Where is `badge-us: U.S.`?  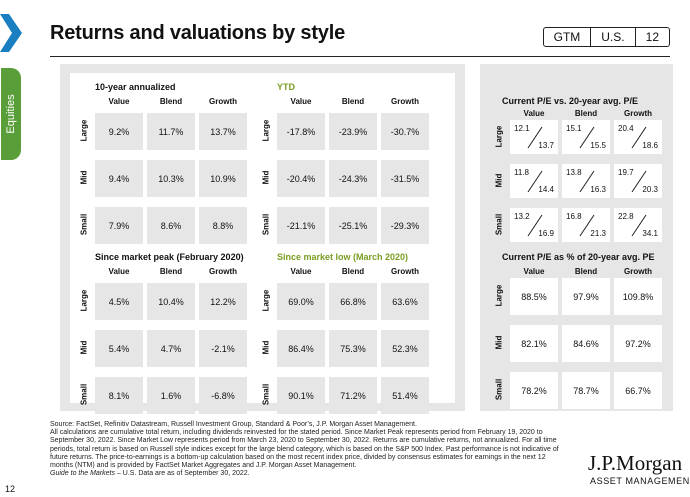 badge-us: U.S. is located at coordinates (613, 37).